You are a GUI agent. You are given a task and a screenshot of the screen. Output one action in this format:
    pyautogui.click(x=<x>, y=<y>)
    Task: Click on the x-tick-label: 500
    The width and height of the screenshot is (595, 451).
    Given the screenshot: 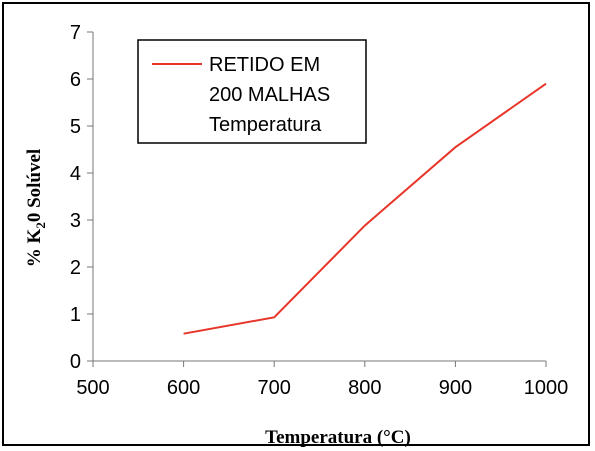 What is the action you would take?
    pyautogui.click(x=92, y=388)
    